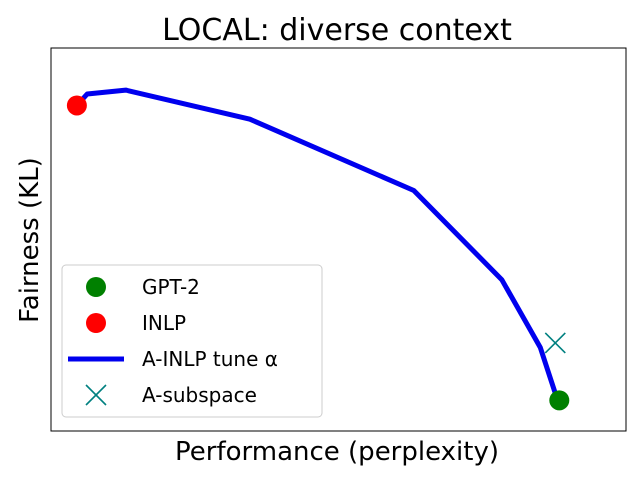 This screenshot has width=640, height=480. Describe the element at coordinates (30, 240) in the screenshot. I see `y-axis-label: Fairness (KL)` at that location.